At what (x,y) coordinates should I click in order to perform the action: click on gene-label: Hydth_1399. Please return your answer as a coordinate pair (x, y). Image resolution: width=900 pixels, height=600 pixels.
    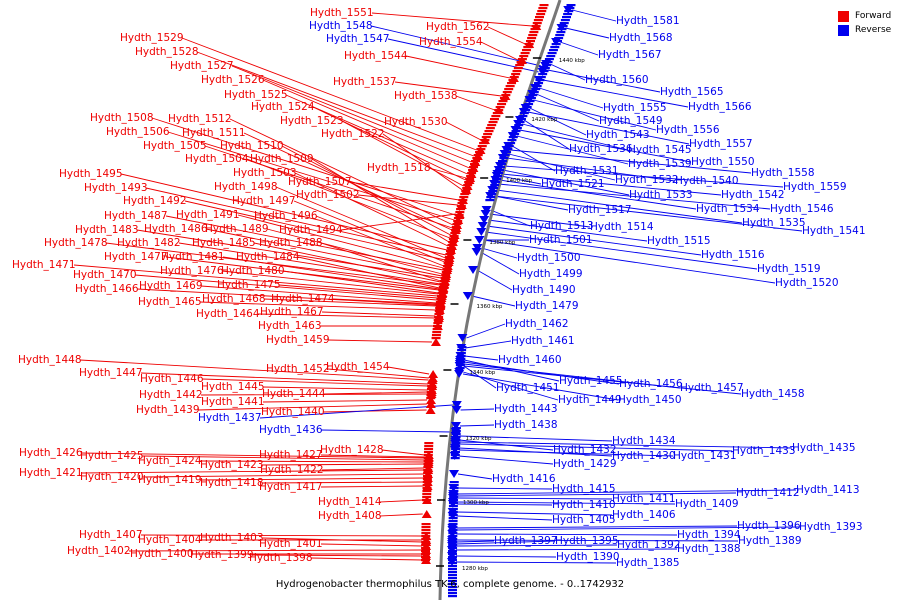
    Looking at the image, I should click on (222, 555).